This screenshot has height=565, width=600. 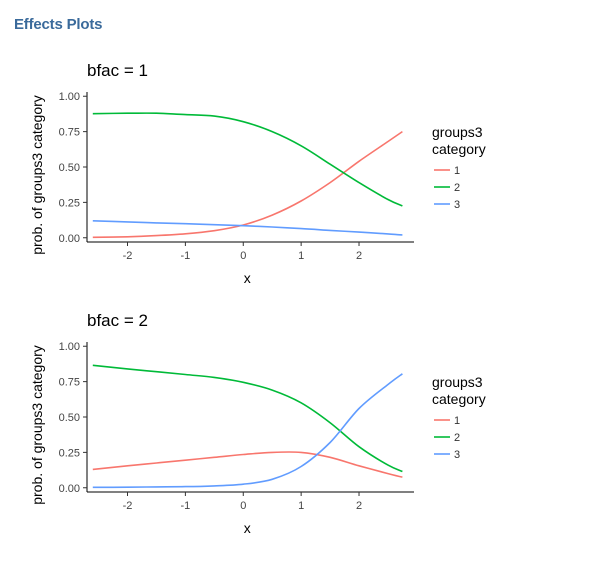 I want to click on panel-title: bfac = 1, so click(x=117, y=70).